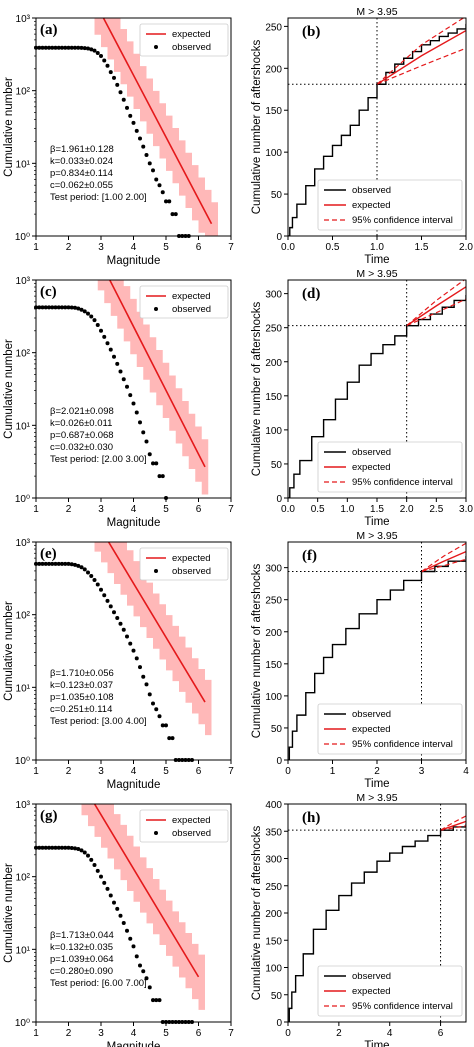  Describe the element at coordinates (288, 509) in the screenshot. I see `x-tick-label: 0.0` at that location.